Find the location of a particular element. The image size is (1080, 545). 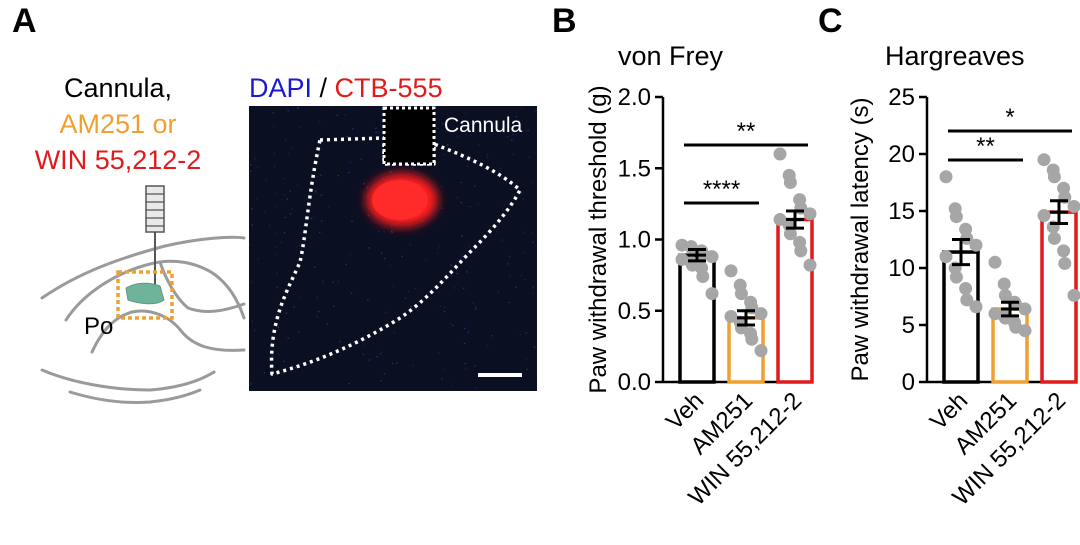

brain-outline-lower is located at coordinates (128, 380).